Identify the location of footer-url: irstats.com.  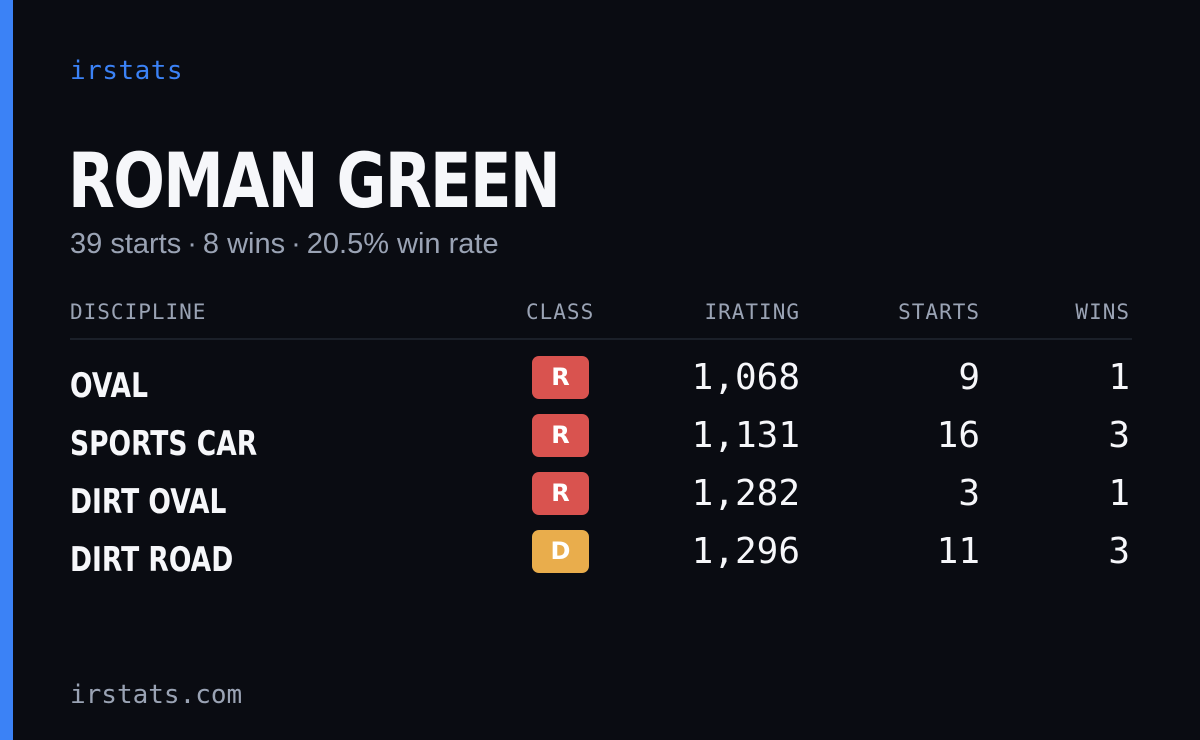
(156, 695).